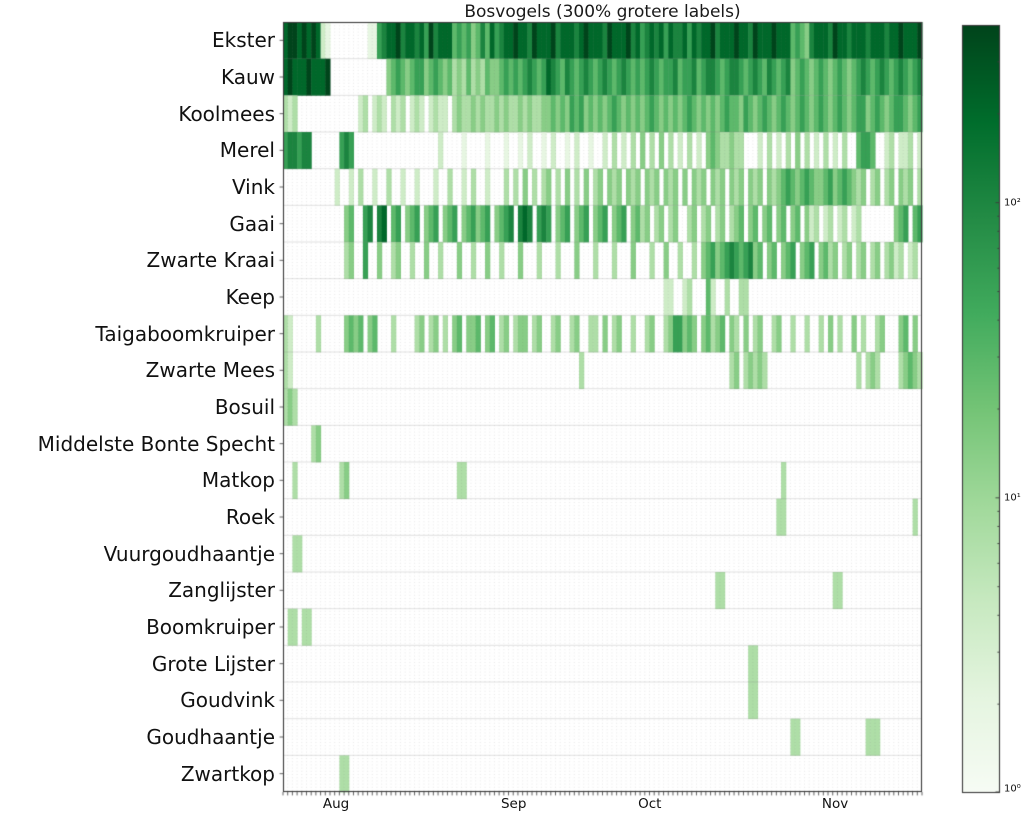  Describe the element at coordinates (156, 443) in the screenshot. I see `y-axis-label: Middelste Bonte Specht` at that location.